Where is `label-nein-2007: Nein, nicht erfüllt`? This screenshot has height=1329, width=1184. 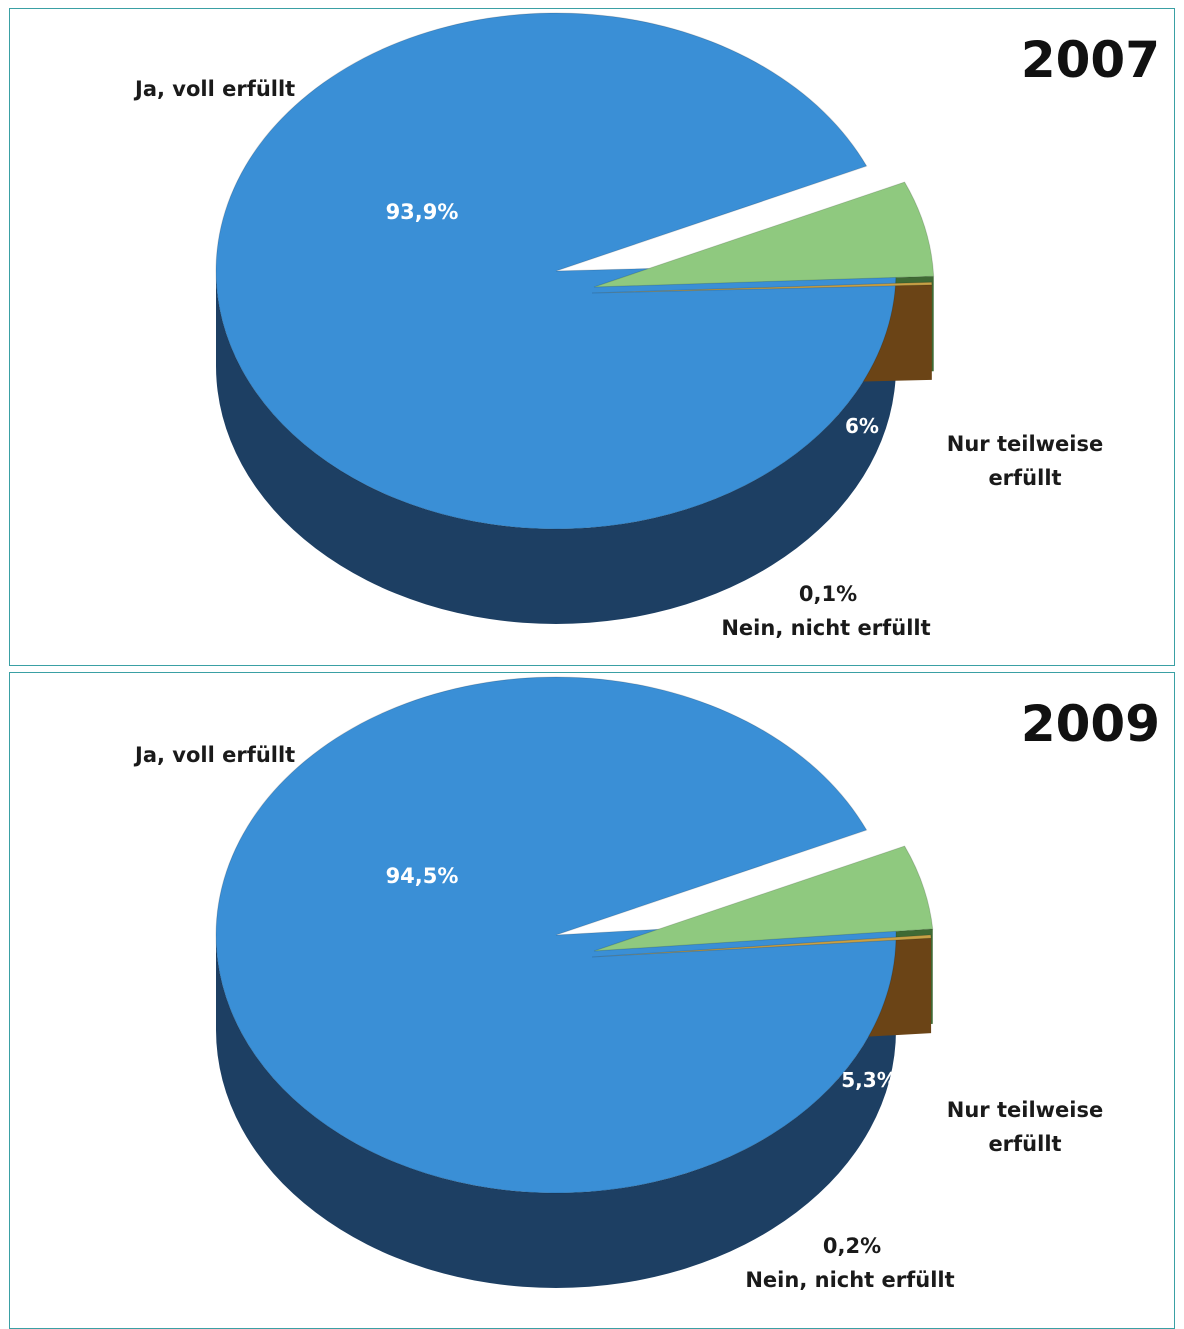
label-nein-2007: Nein, nicht erfüllt is located at coordinates (825, 628).